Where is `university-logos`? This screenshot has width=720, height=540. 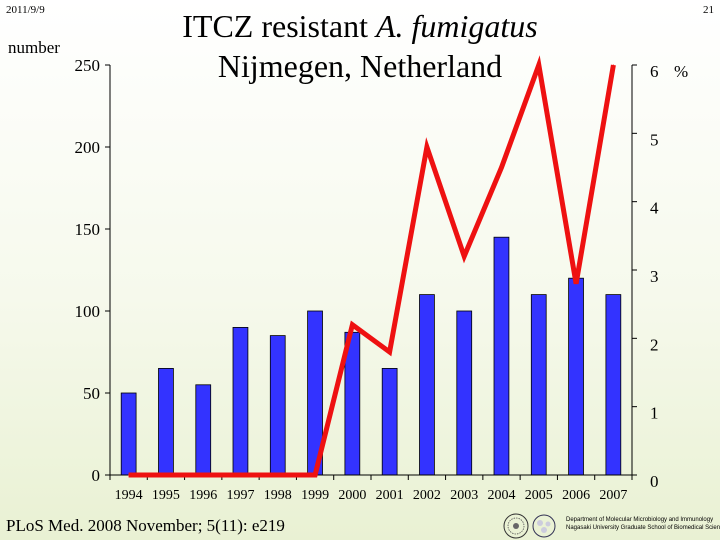
university-logos is located at coordinates (529, 526).